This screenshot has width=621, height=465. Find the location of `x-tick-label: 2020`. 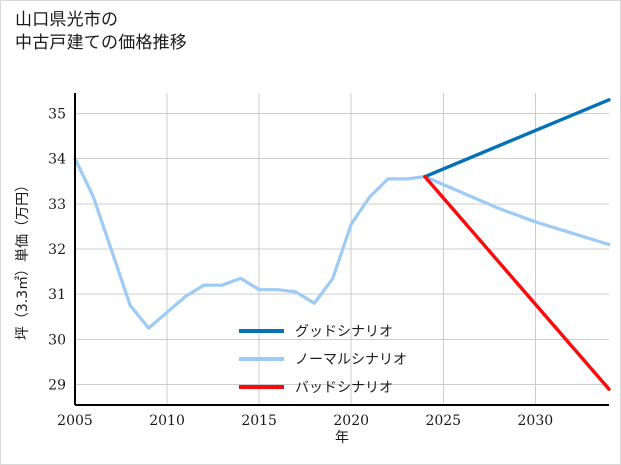

x-tick-label: 2020 is located at coordinates (351, 421).